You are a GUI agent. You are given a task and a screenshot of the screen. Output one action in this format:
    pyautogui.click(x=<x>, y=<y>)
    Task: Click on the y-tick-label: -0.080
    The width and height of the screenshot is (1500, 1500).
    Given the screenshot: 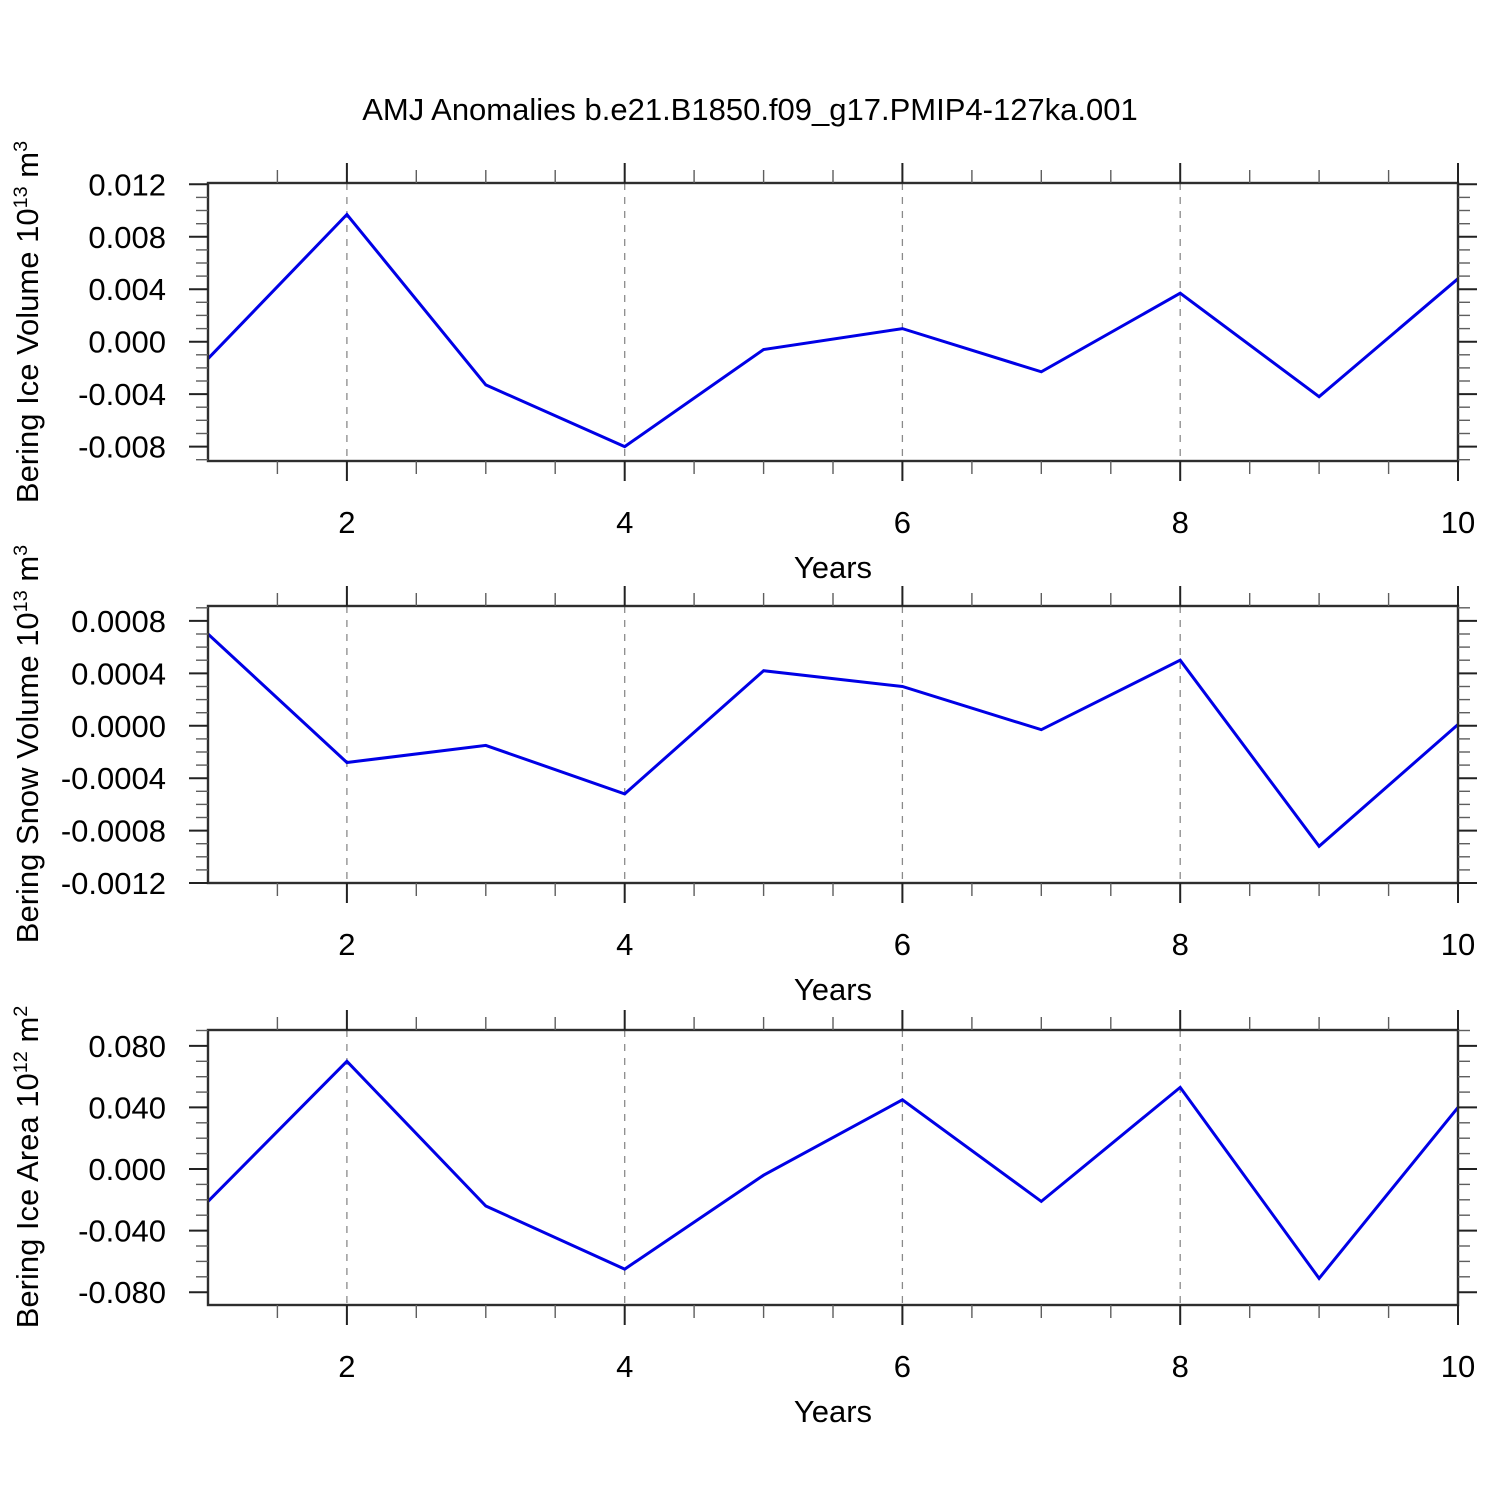 What is the action you would take?
    pyautogui.click(x=122, y=1292)
    